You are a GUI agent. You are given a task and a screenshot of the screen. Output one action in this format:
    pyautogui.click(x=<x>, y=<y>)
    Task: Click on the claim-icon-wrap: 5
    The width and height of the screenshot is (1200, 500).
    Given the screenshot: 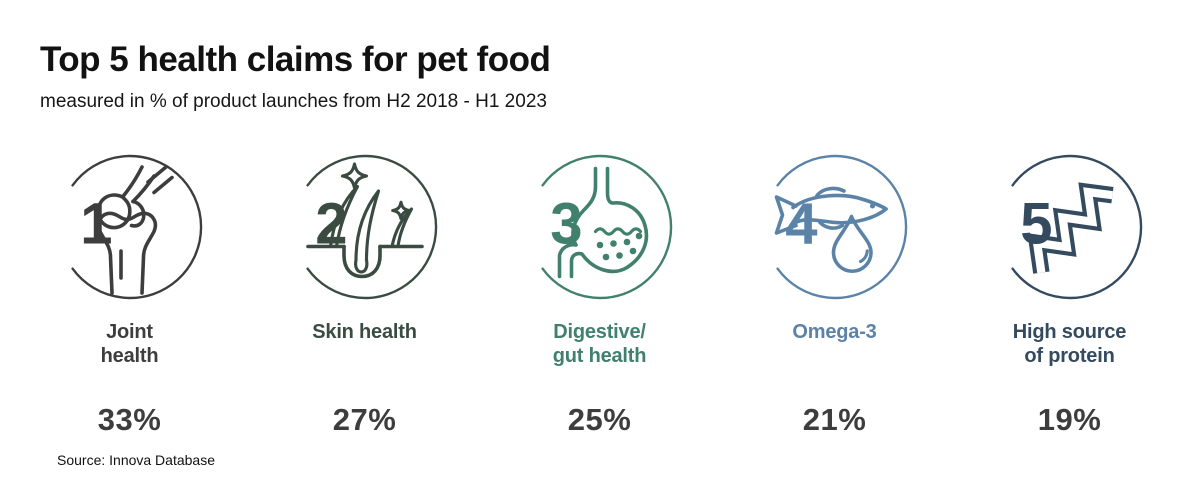 What is the action you would take?
    pyautogui.click(x=1070, y=227)
    